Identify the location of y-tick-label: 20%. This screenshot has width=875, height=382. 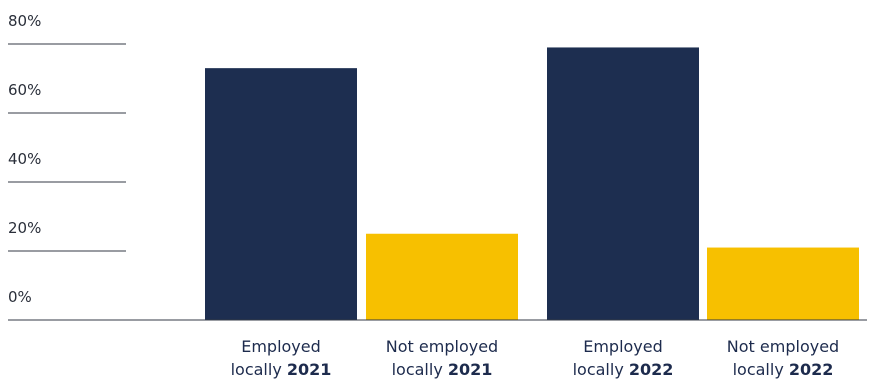
(24, 228).